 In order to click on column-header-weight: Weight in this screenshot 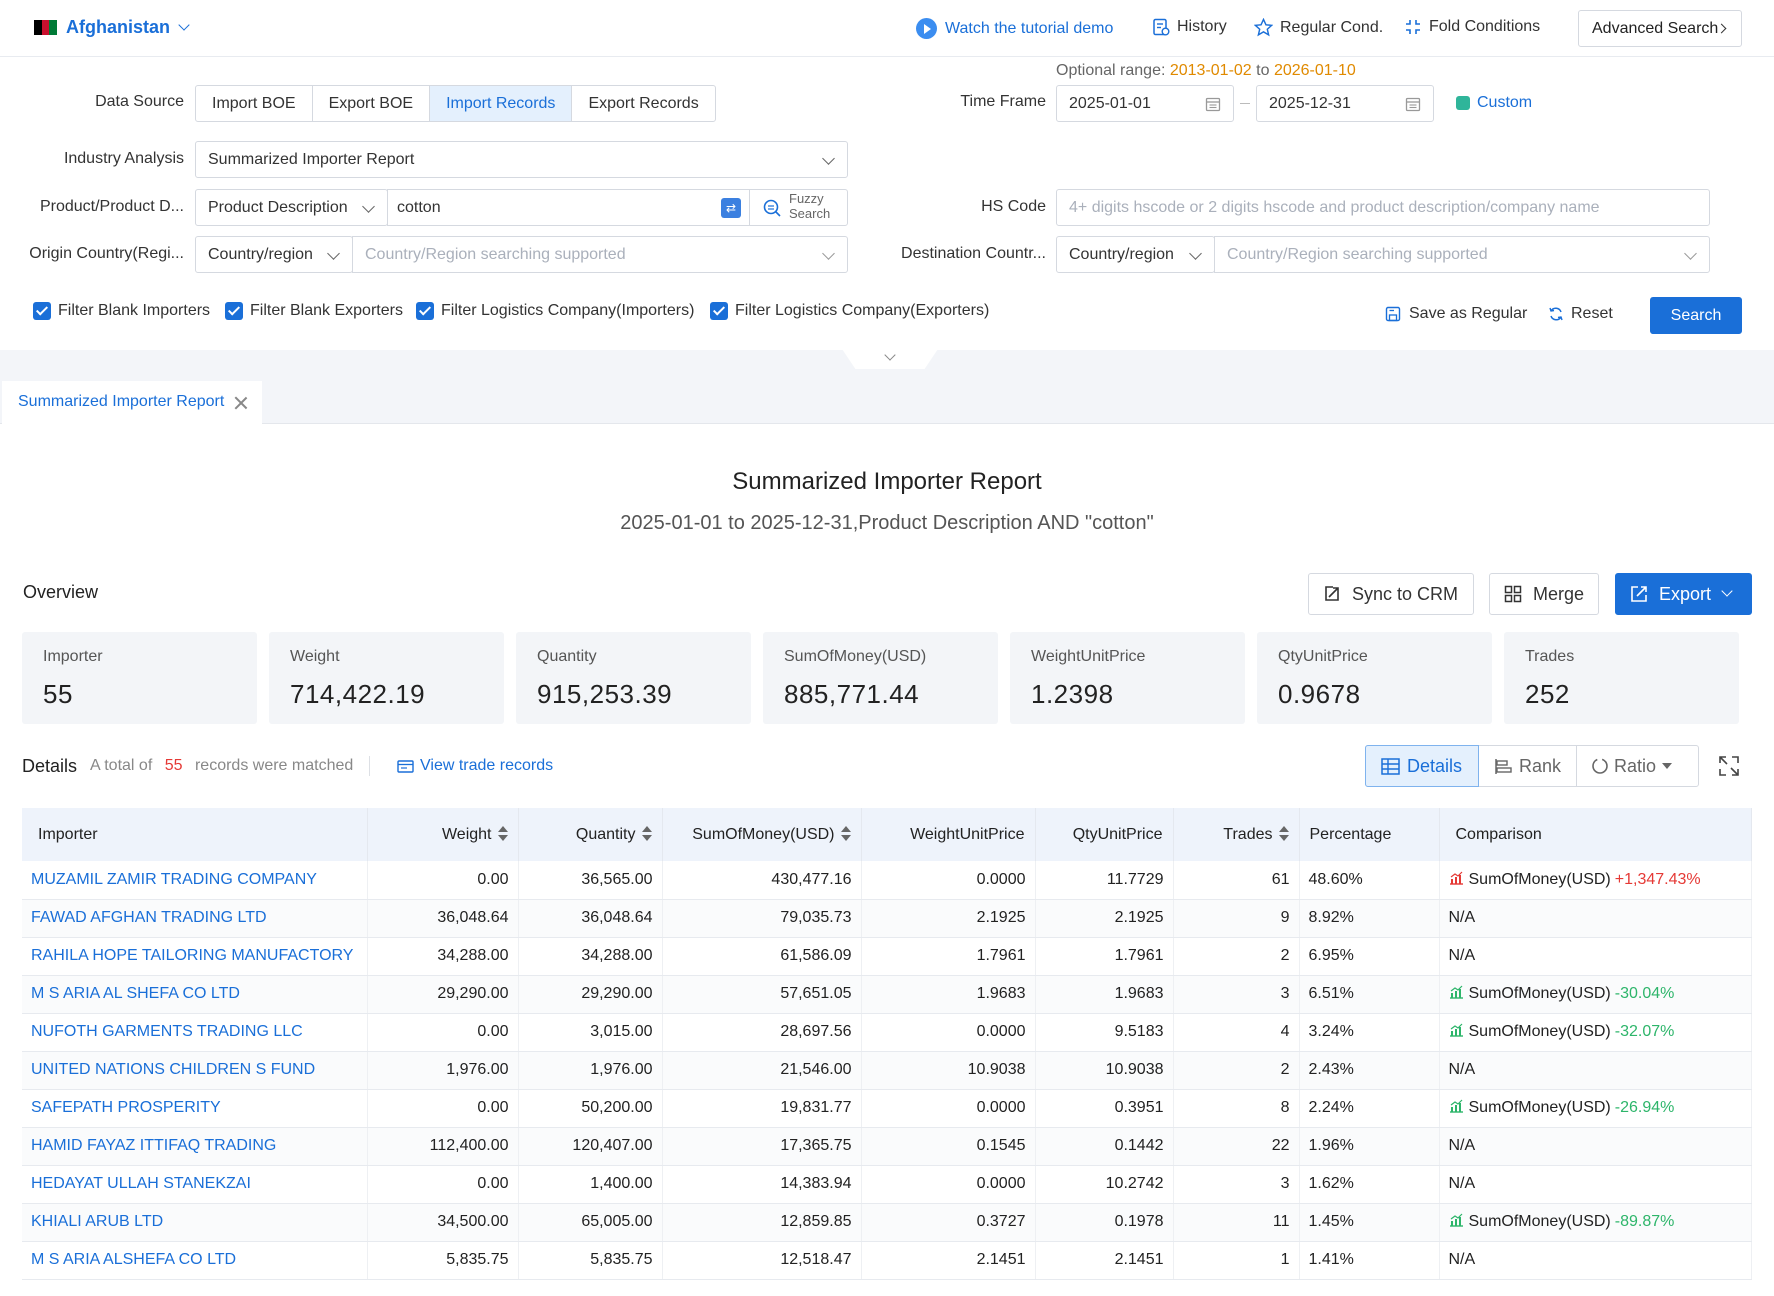, I will do `click(443, 834)`.